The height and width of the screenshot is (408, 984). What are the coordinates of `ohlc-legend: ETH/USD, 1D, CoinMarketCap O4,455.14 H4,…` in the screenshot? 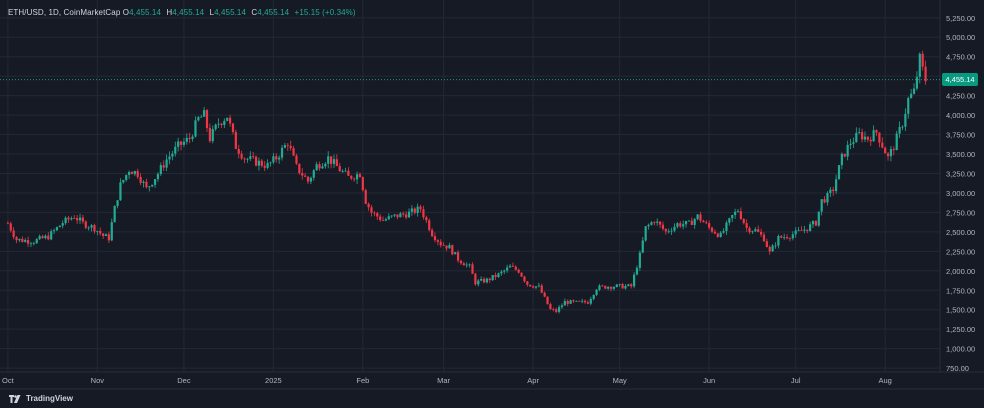 It's located at (183, 12).